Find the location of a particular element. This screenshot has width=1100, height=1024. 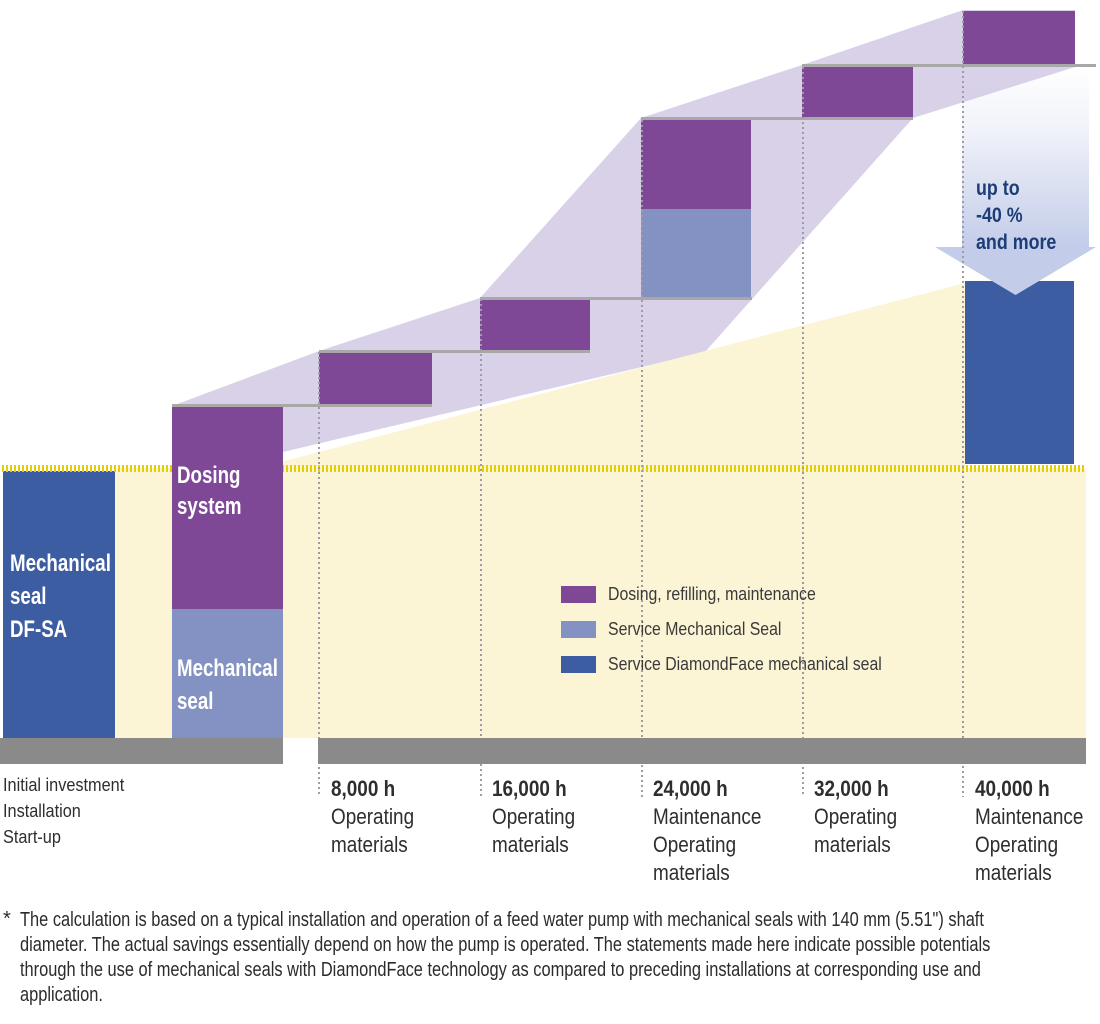

step-line-16000h is located at coordinates (616, 298).